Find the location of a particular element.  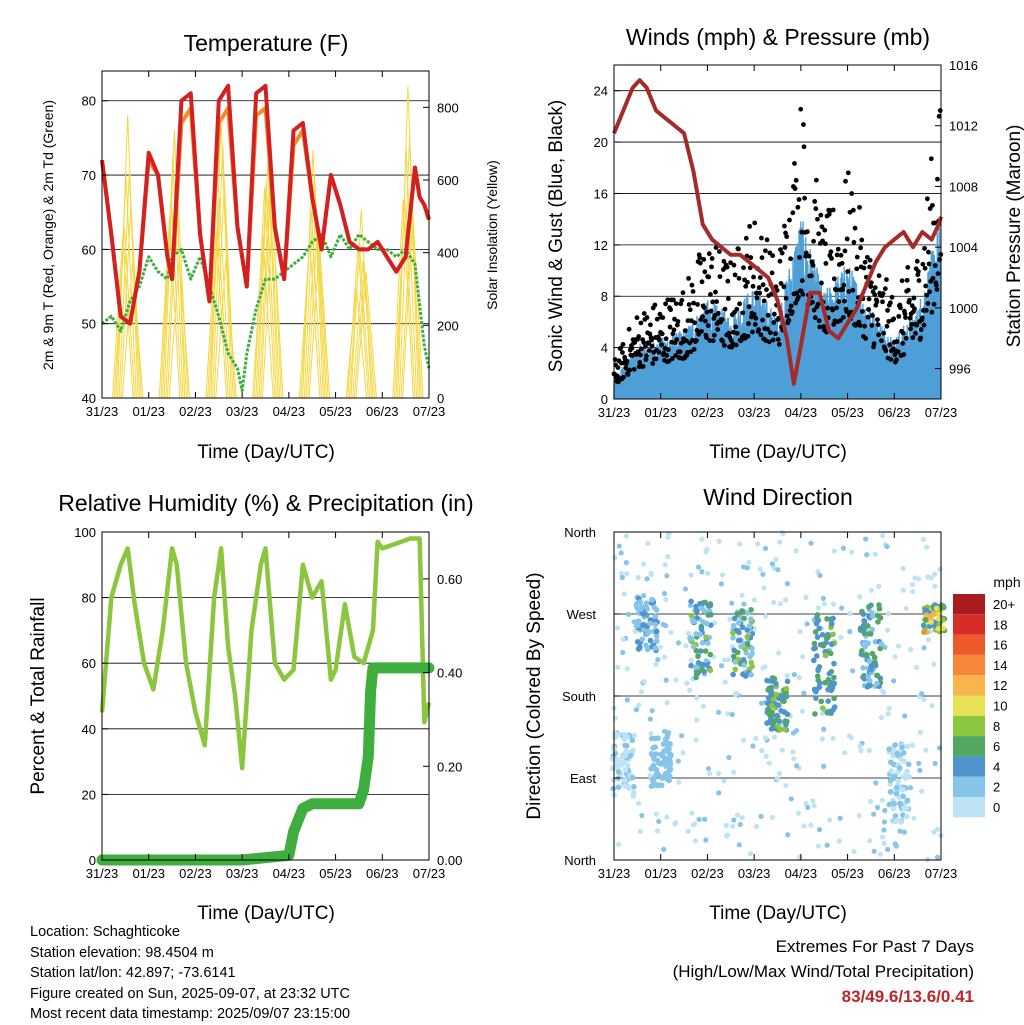

y2-tick-label: 600 is located at coordinates (448, 180).